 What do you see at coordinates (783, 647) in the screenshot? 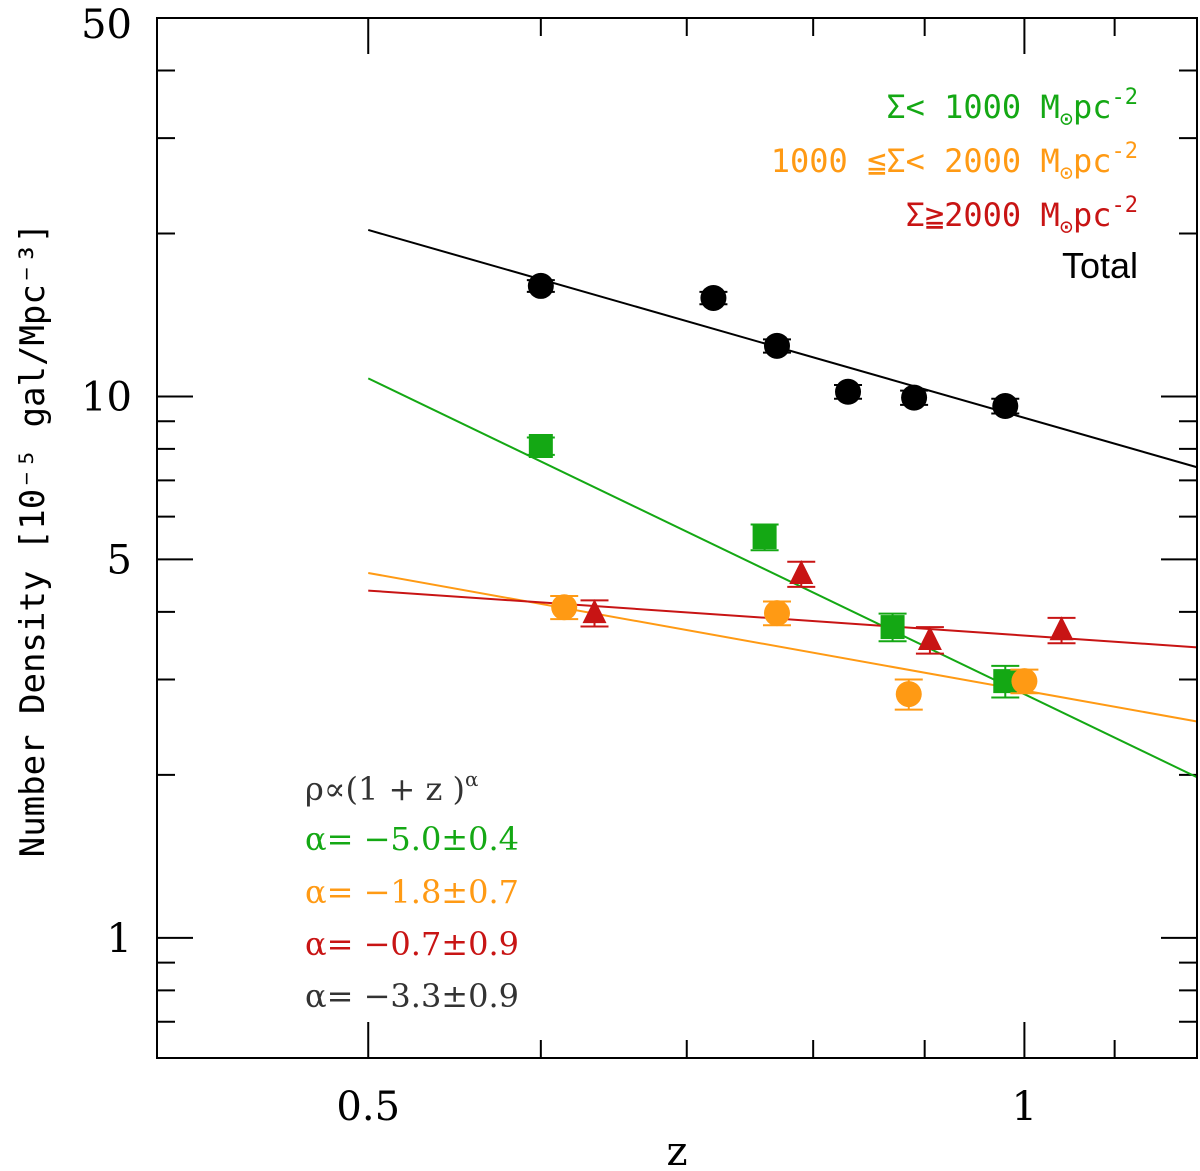
I see `fit-line` at bounding box center [783, 647].